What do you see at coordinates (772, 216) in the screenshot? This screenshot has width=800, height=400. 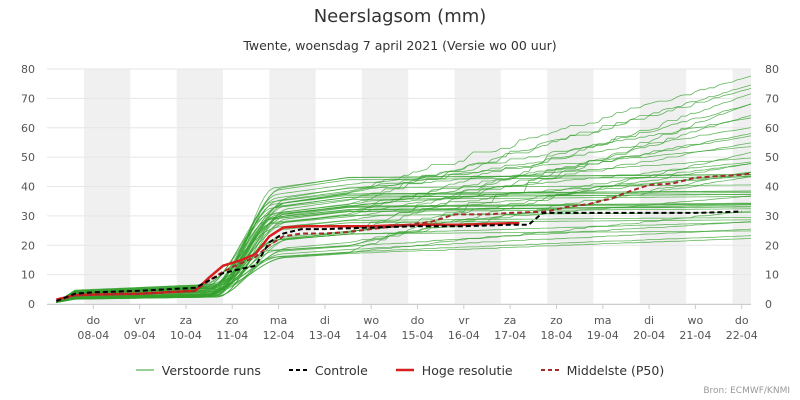 I see `y-tick-label-right: 30` at bounding box center [772, 216].